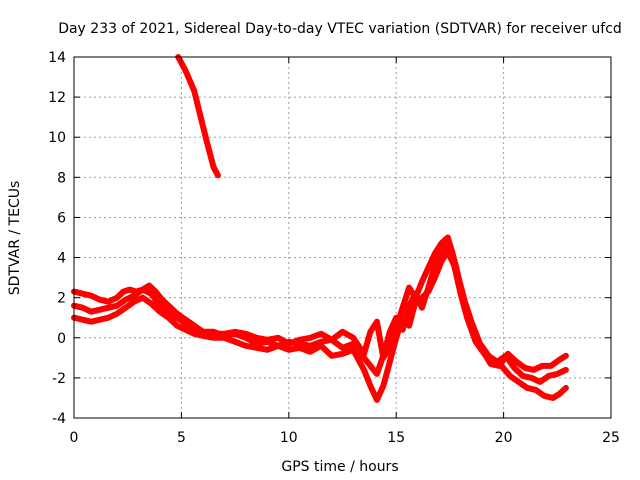 The image size is (640, 480). What do you see at coordinates (59, 419) in the screenshot?
I see `y-tick-label: -4` at bounding box center [59, 419].